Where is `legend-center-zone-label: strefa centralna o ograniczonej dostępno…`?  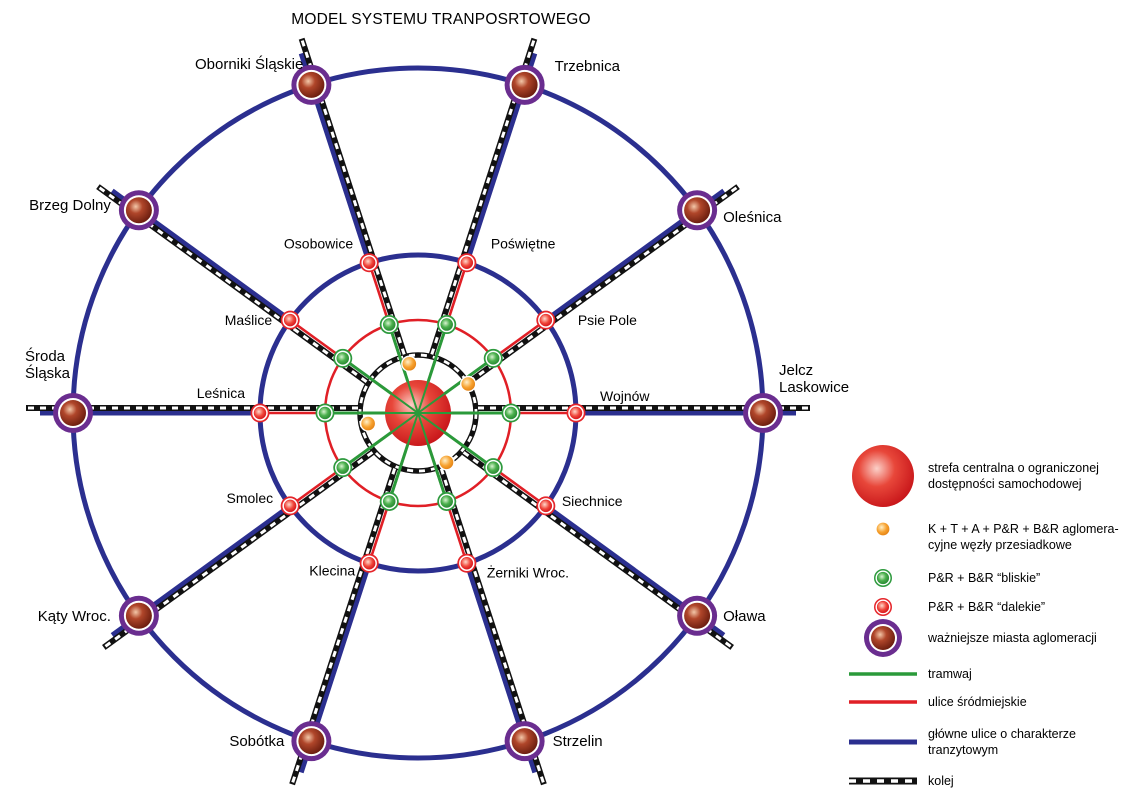 legend-center-zone-label: strefa centralna o ograniczonej dostępno… is located at coordinates (1015, 476).